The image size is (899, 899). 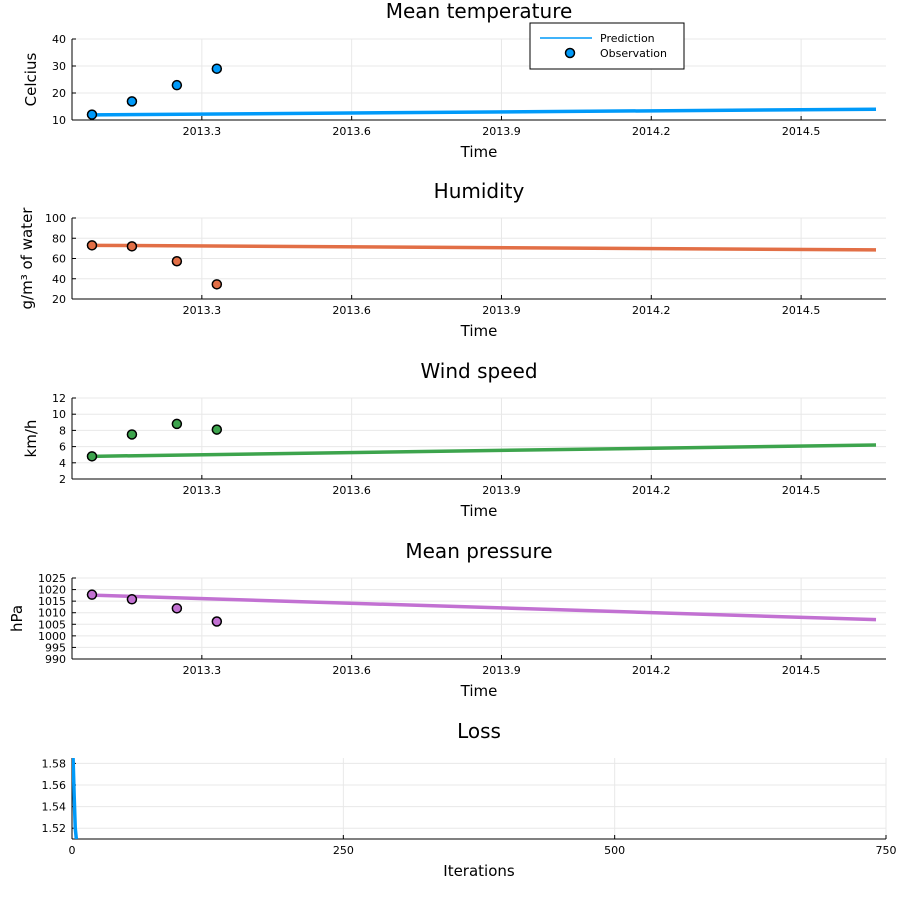 I want to click on y-tick-label: 1.58, so click(x=54, y=763).